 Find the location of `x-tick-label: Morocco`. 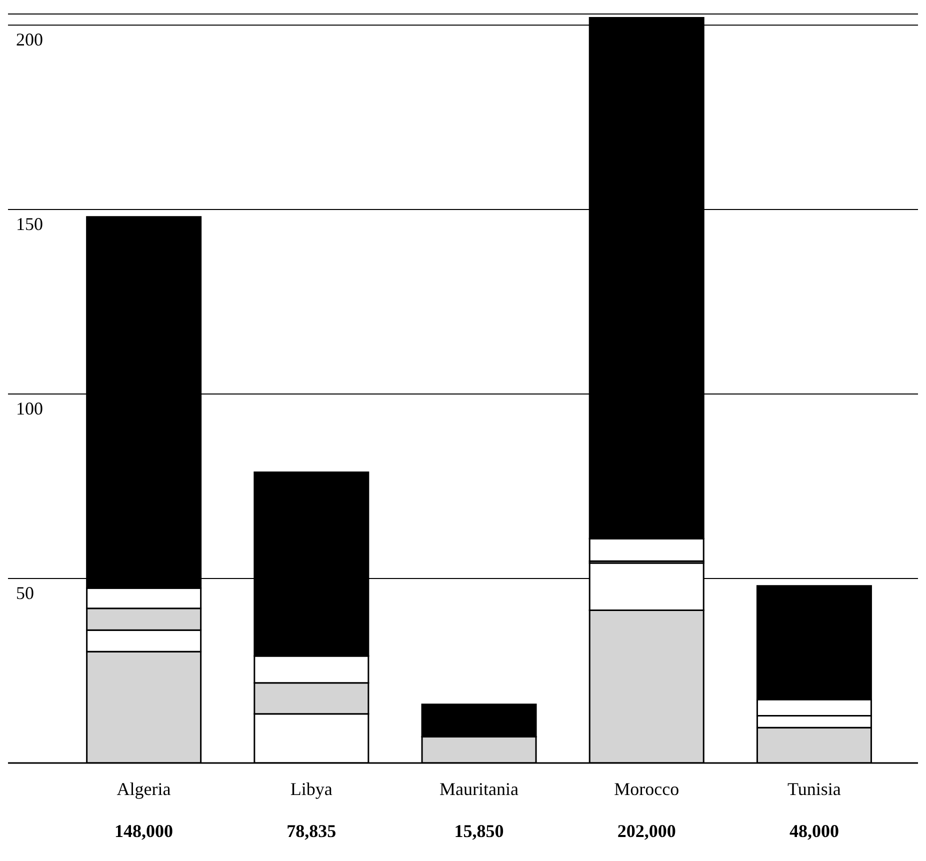

x-tick-label: Morocco is located at coordinates (647, 789).